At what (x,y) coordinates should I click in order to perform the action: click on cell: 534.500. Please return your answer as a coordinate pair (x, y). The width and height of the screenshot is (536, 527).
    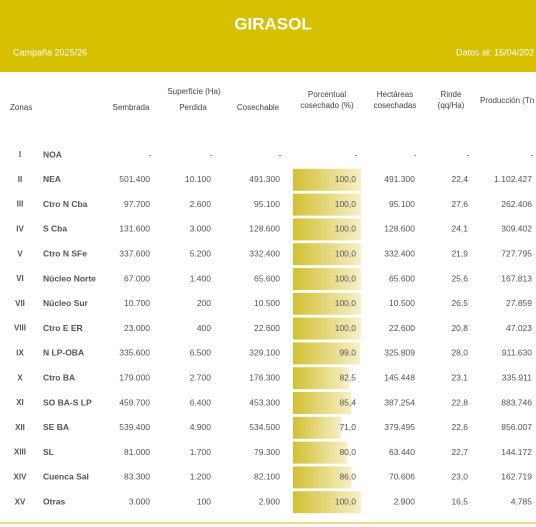
    Looking at the image, I should click on (264, 427).